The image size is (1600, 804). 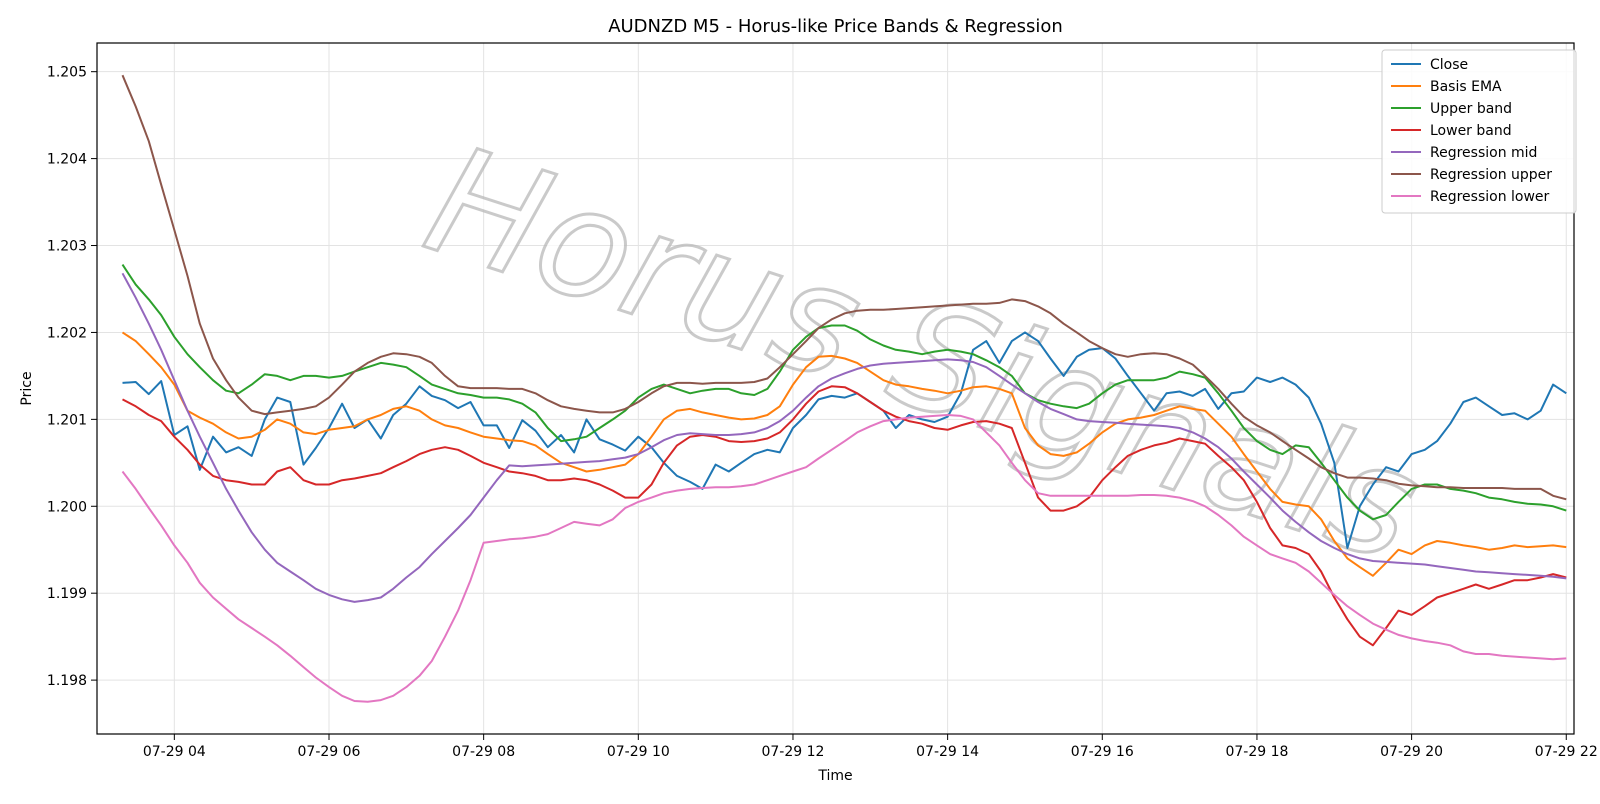 What do you see at coordinates (1491, 175) in the screenshot?
I see `legend-label: Regression upper` at bounding box center [1491, 175].